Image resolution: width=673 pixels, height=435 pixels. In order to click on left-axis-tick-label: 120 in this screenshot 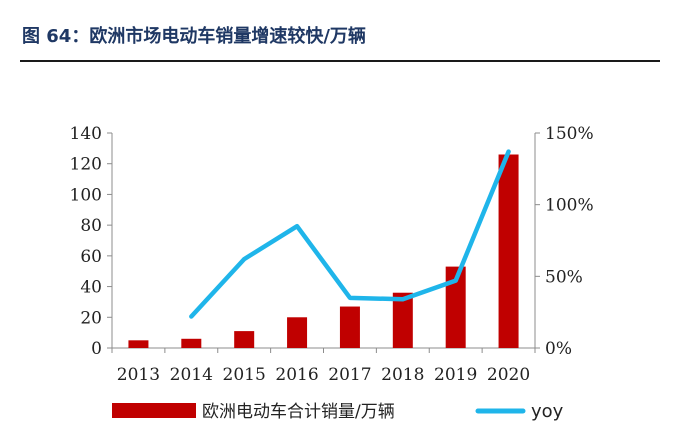, I will do `click(86, 165)`.